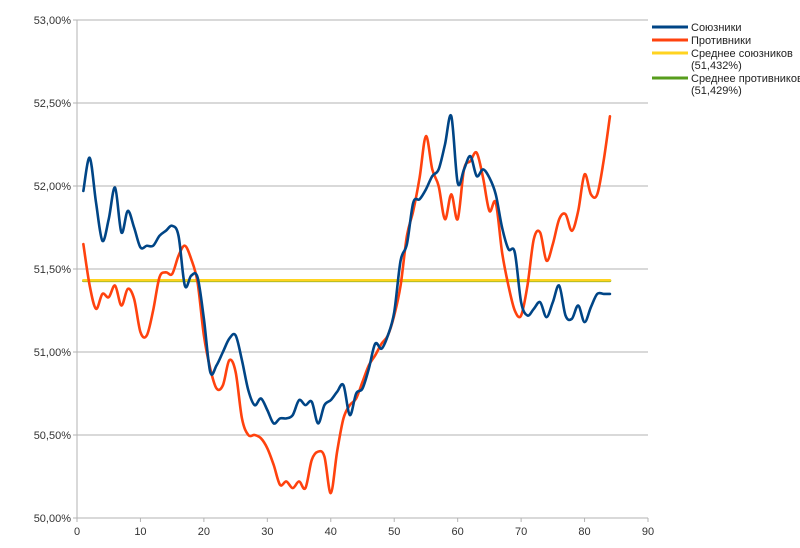 Image resolution: width=800 pixels, height=548 pixels. What do you see at coordinates (53, 270) in the screenshot?
I see `y-tick-label: 51,50%` at bounding box center [53, 270].